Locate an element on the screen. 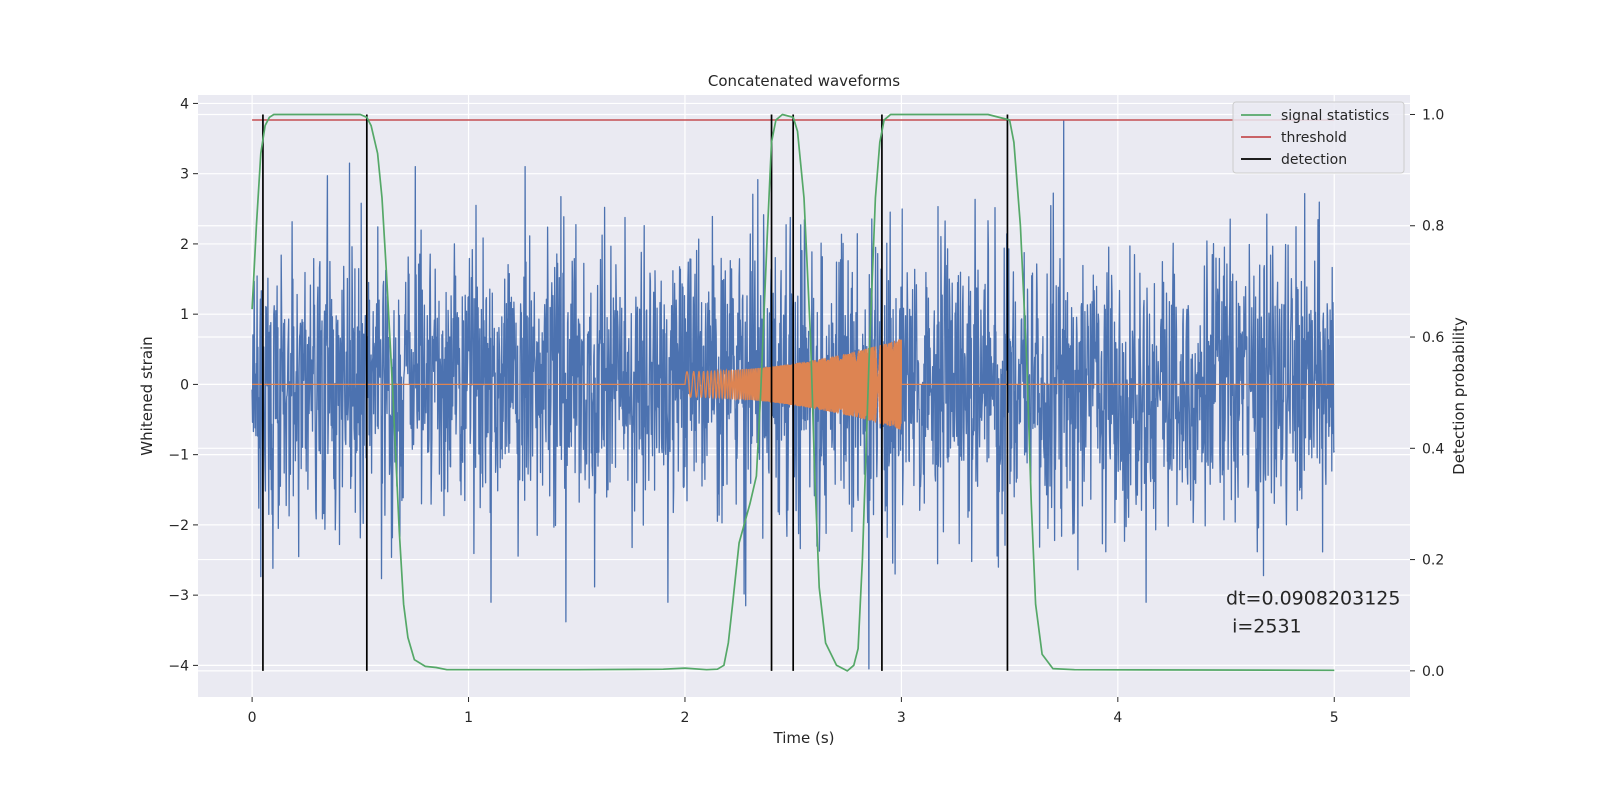 The image size is (1600, 800). legend-label: signal statistics is located at coordinates (1335, 116).